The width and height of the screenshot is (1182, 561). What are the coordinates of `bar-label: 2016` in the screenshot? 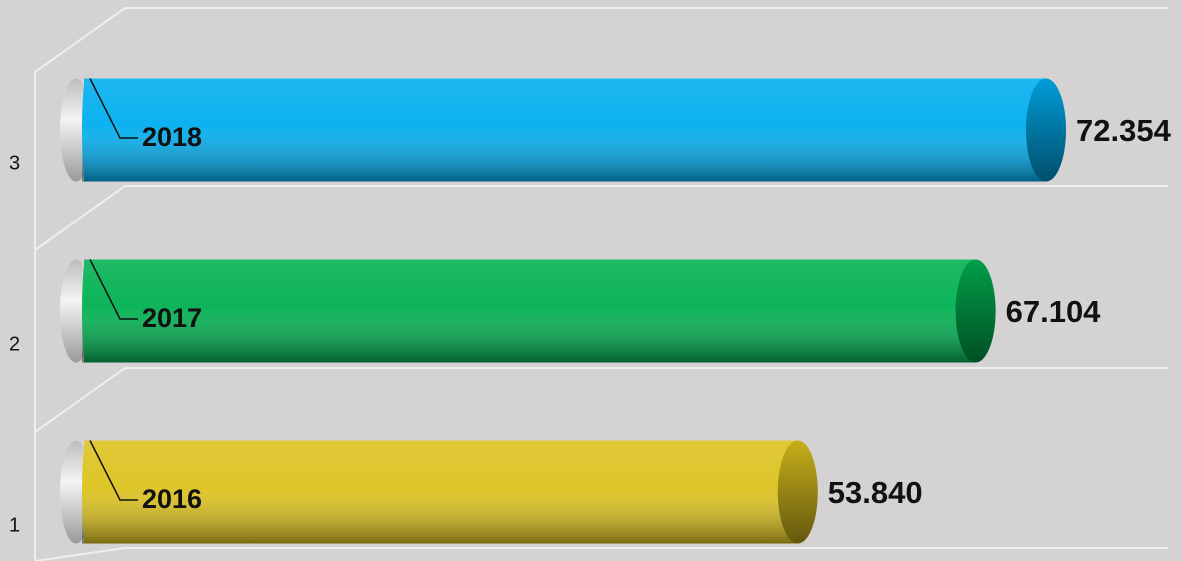 It's located at (172, 499).